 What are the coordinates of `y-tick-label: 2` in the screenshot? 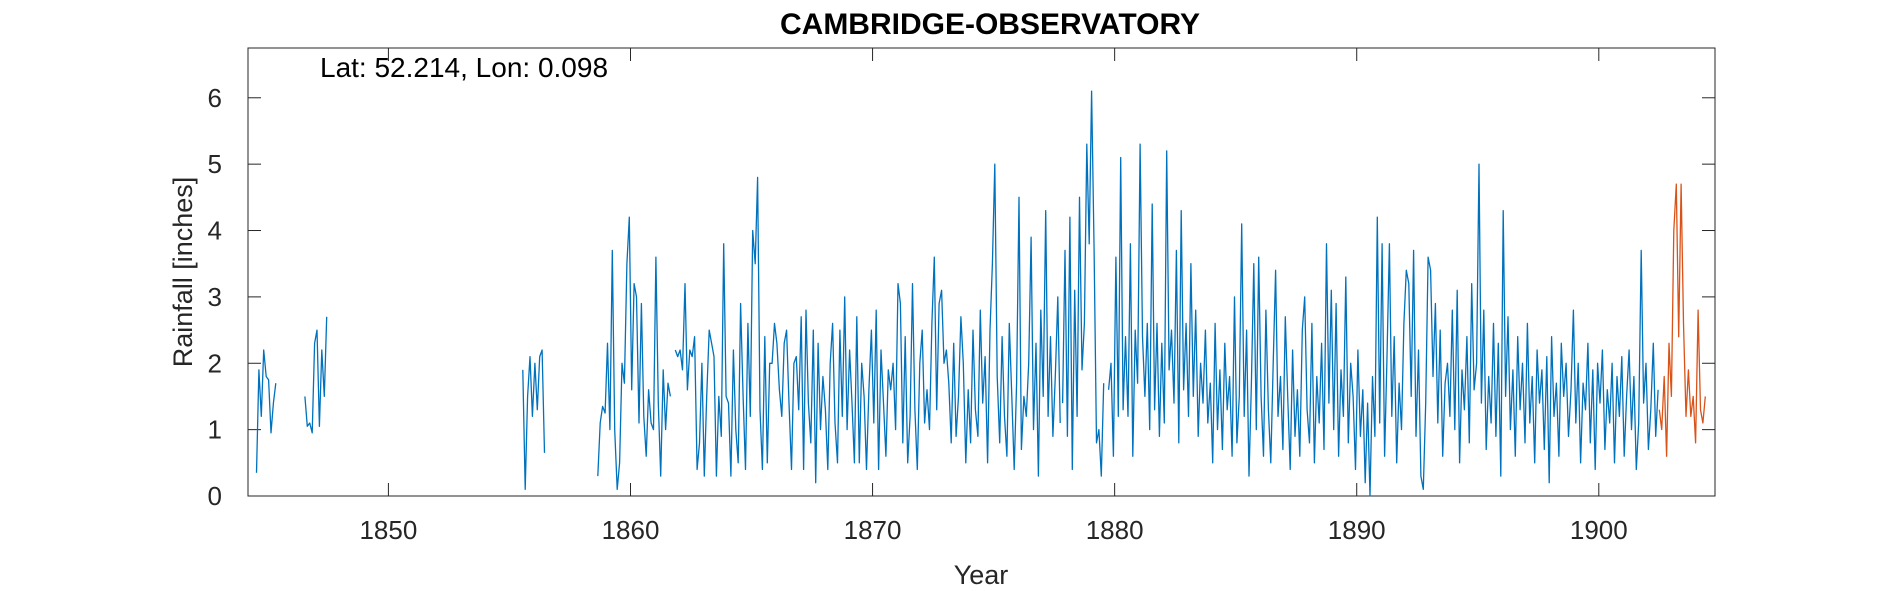 It's located at (215, 363).